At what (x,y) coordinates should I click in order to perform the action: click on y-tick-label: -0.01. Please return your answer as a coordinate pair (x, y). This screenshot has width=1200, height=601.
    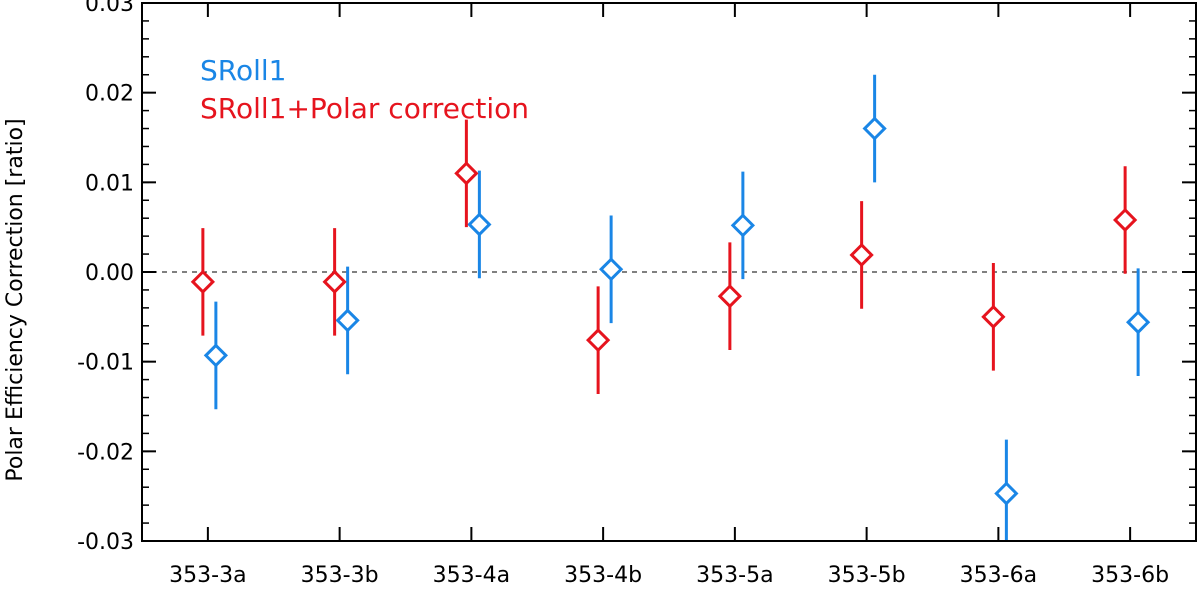
    Looking at the image, I should click on (105, 363).